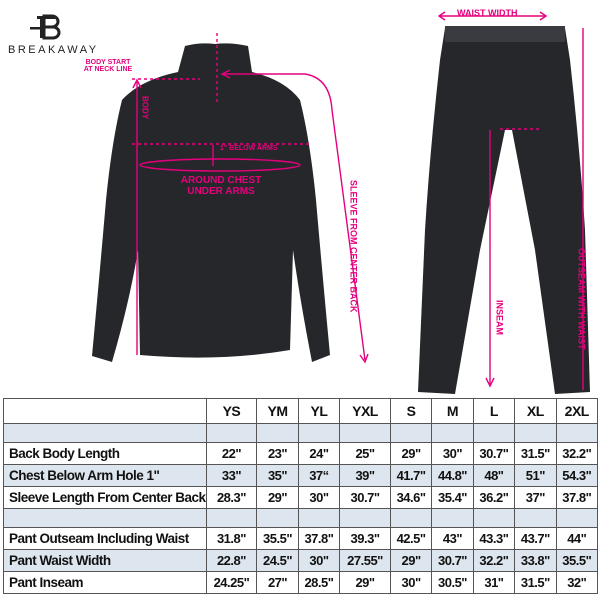 This screenshot has height=600, width=600. Describe the element at coordinates (53, 50) in the screenshot. I see `brand-name: BREAKAWAY` at that location.